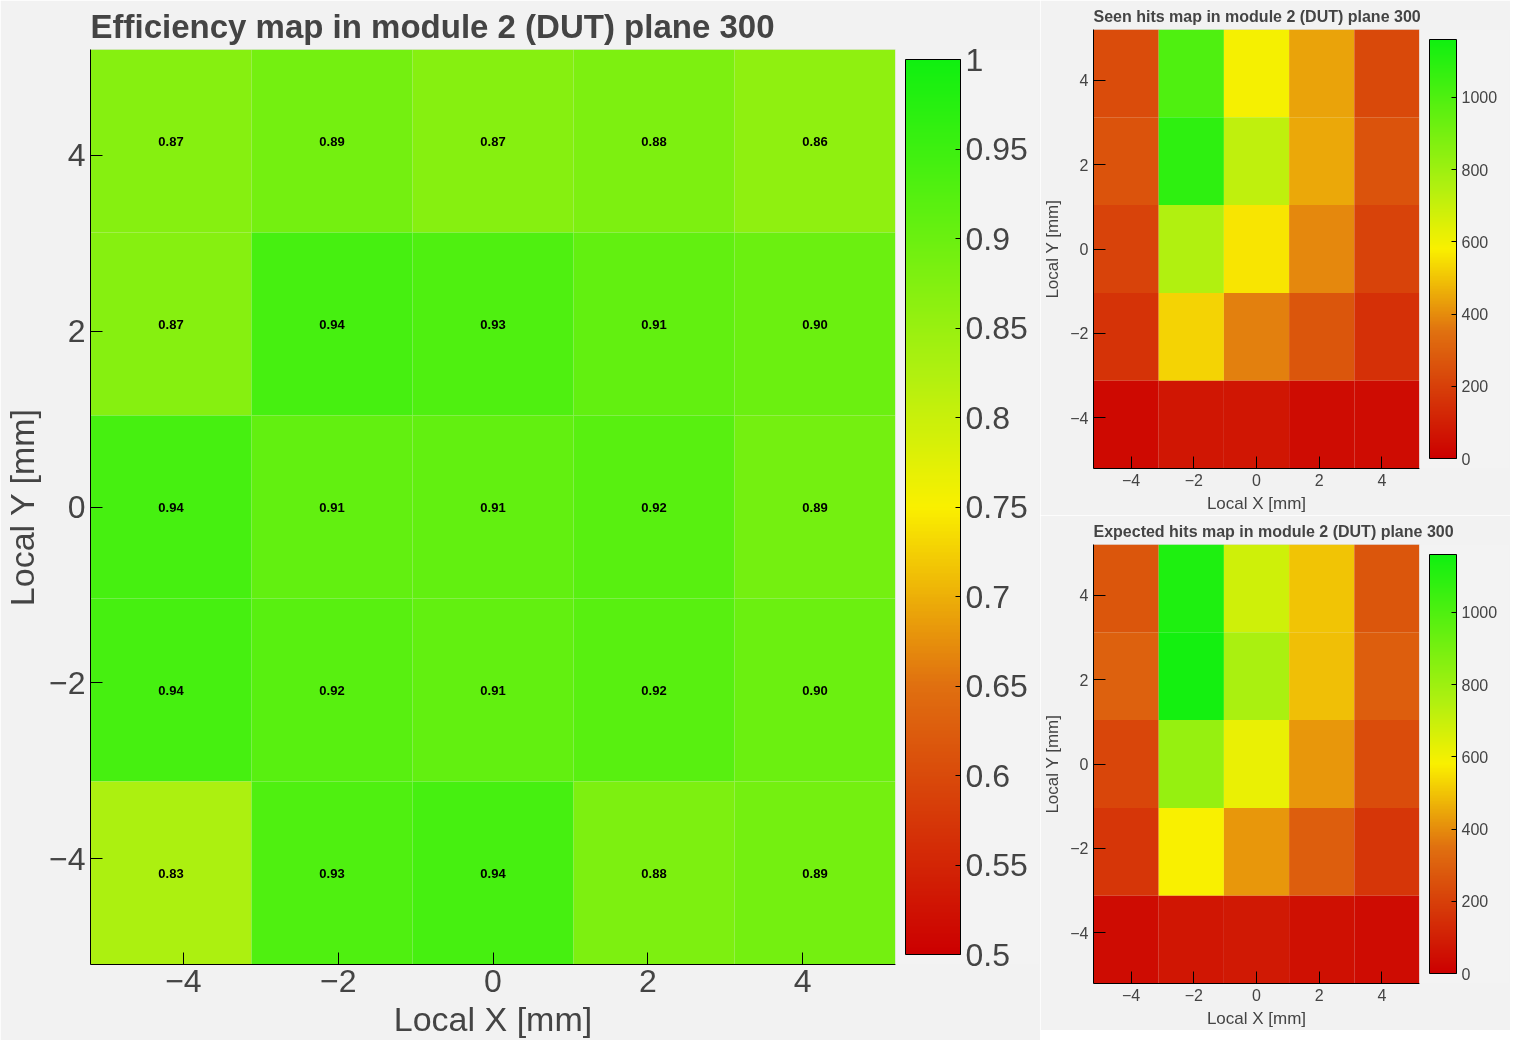  Describe the element at coordinates (432, 26) in the screenshot. I see `chart-title: Efficiency map in module 2 (DUT) plane 300` at that location.